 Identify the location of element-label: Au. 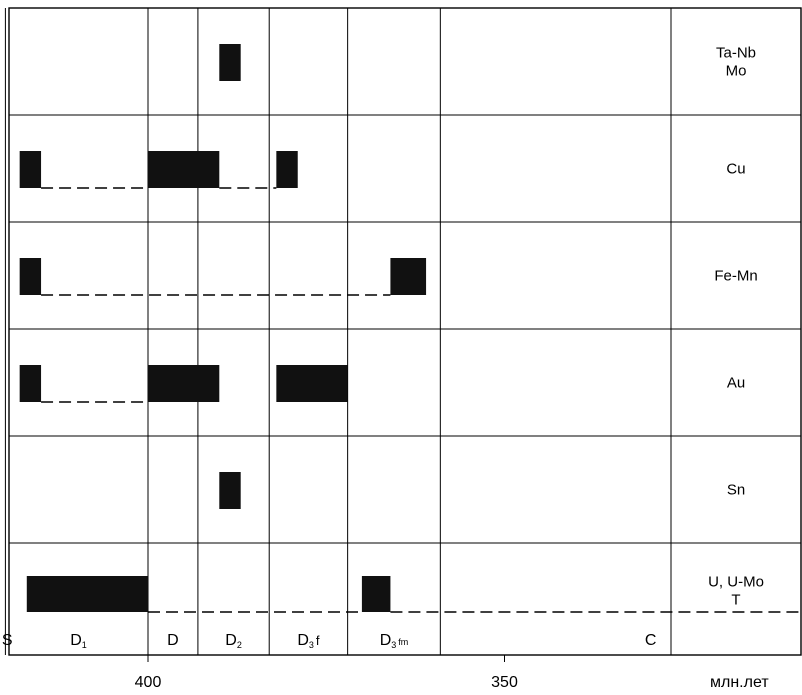
(736, 383).